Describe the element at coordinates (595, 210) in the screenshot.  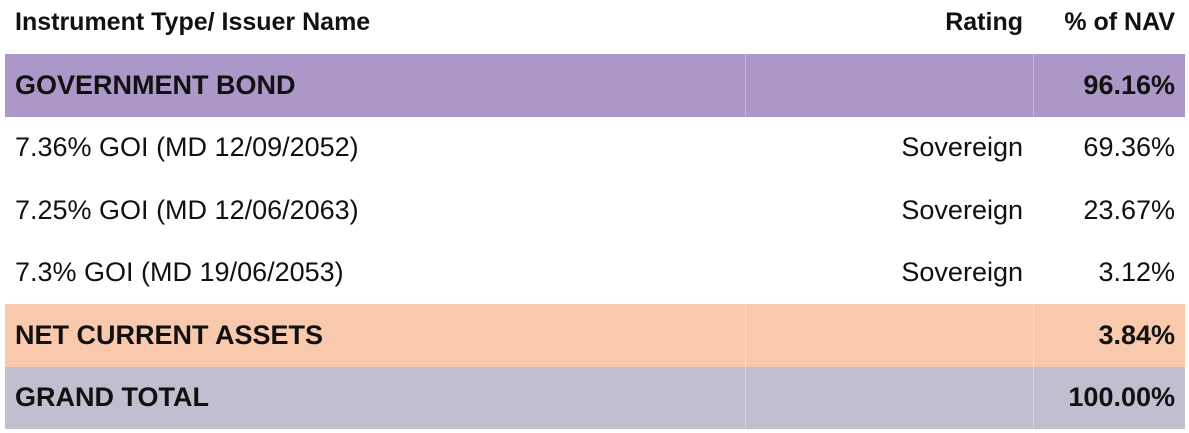
I see `item-row: 7.25% GOI (MD 12/06/2063) Sovereign 23.67%` at that location.